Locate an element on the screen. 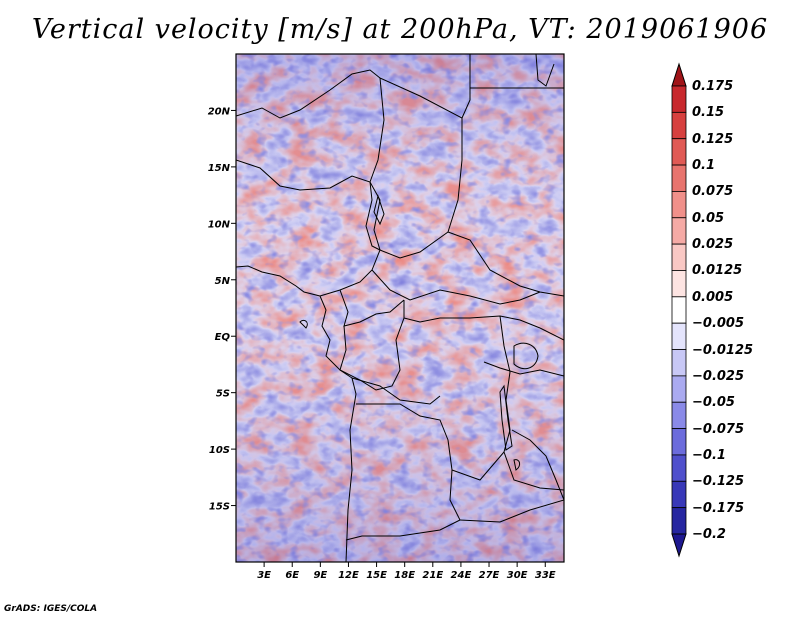 The width and height of the screenshot is (800, 618). colorbar-level-label: −0.05 is located at coordinates (713, 403).